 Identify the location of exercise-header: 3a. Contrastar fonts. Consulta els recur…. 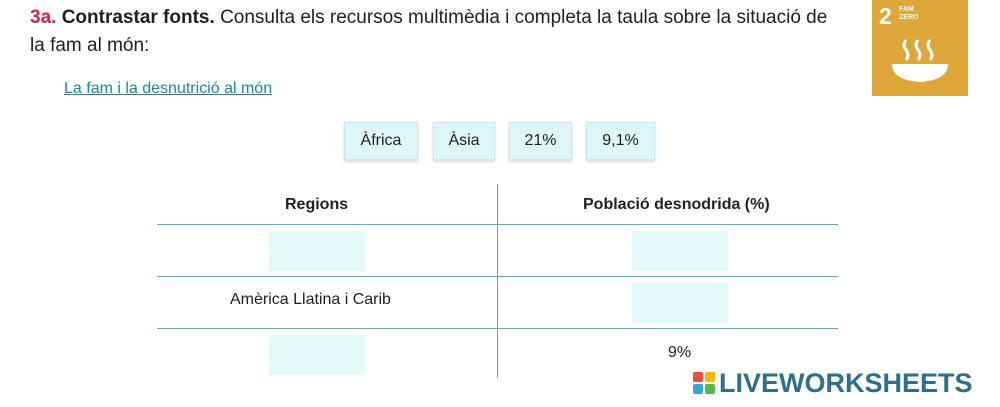
(430, 32).